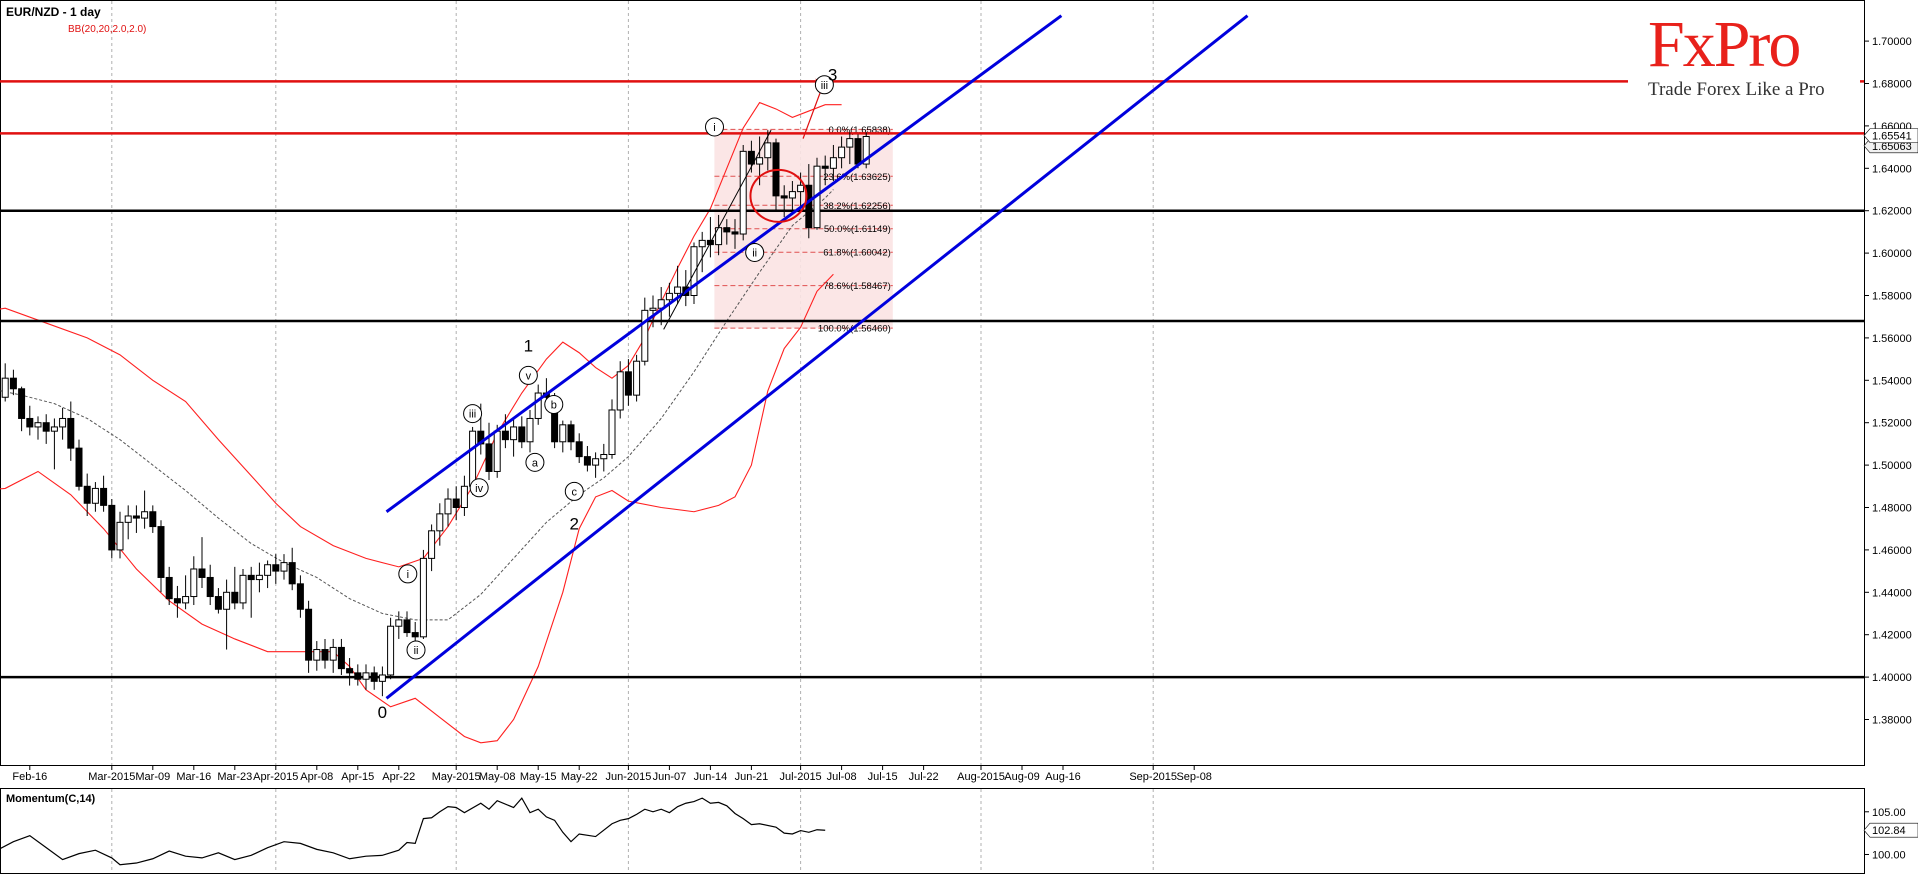  I want to click on date-axis-label: Mar-16, so click(193, 777).